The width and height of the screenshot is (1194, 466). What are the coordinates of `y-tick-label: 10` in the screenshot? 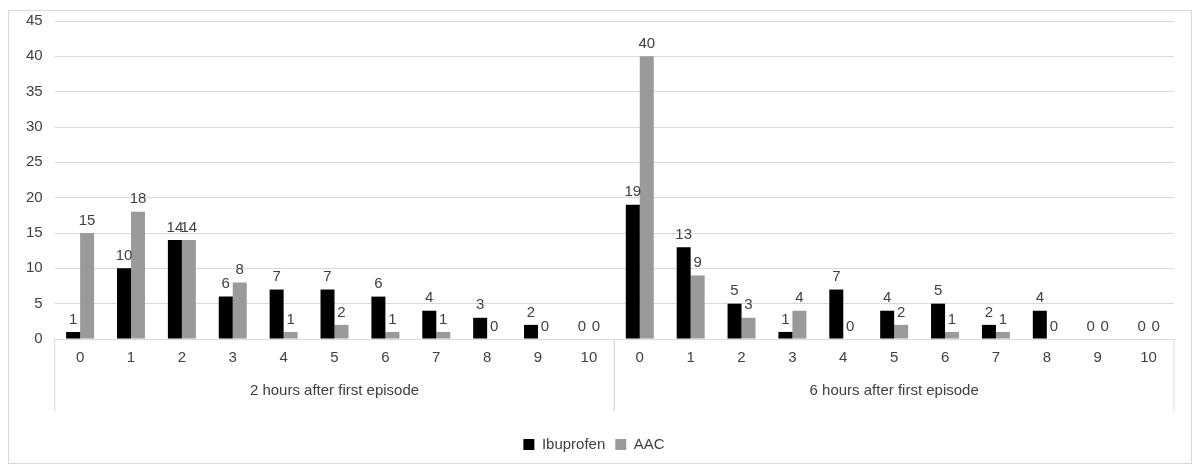 It's located at (34, 267).